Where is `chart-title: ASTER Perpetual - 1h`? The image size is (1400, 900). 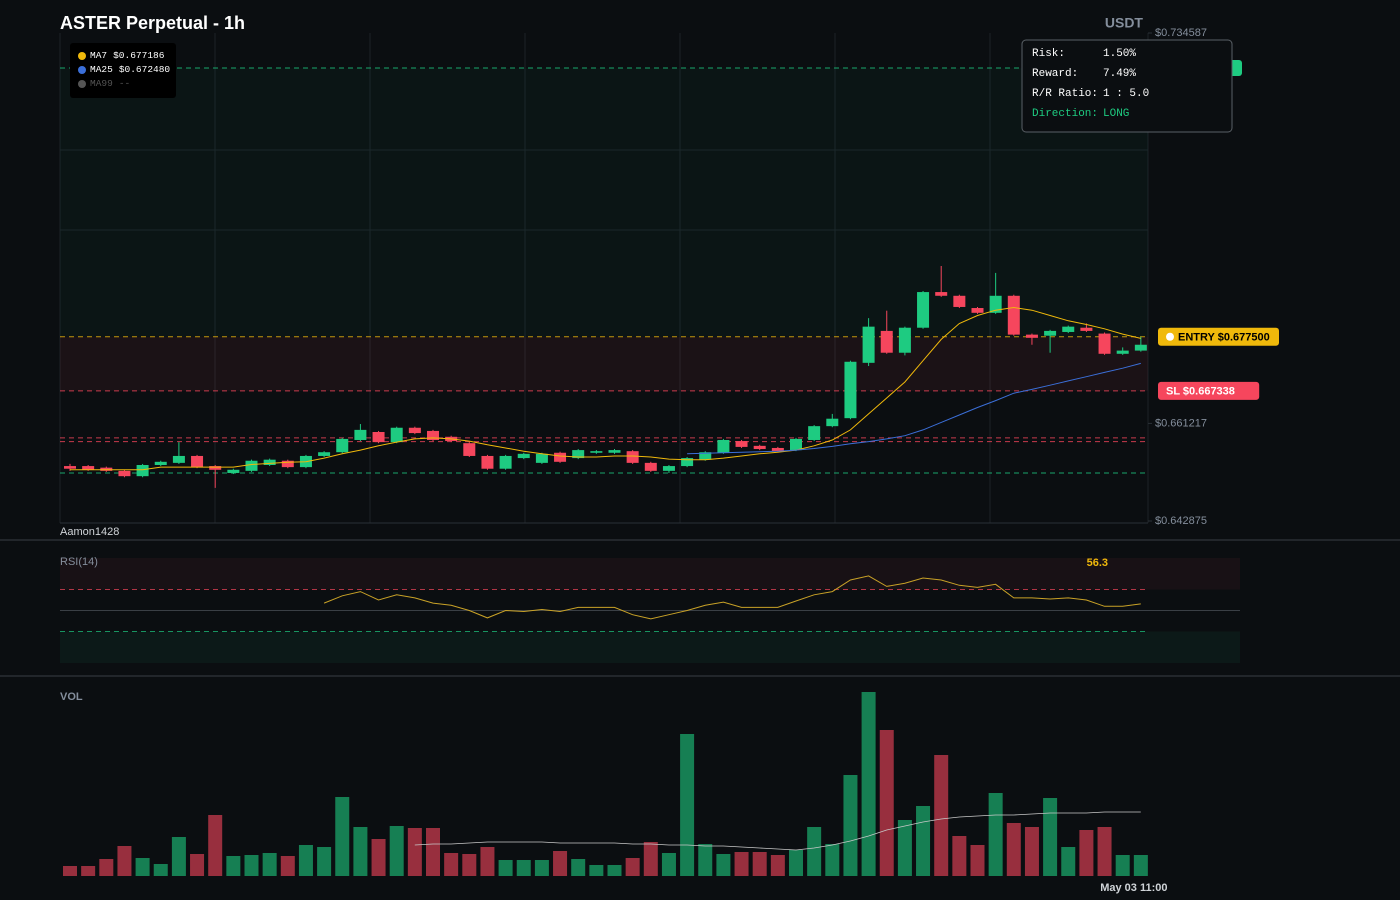 chart-title: ASTER Perpetual - 1h is located at coordinates (152, 23).